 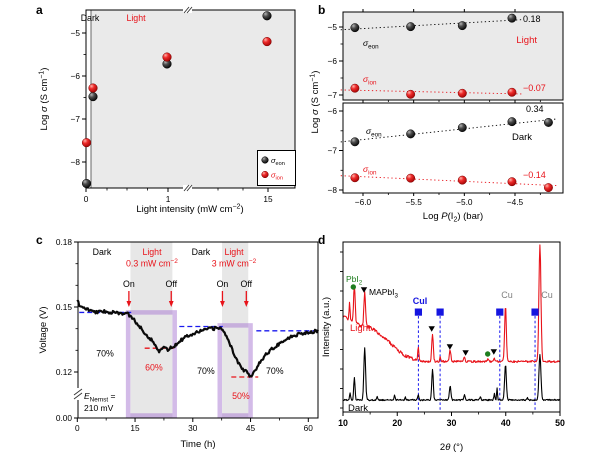 What do you see at coordinates (197, 444) in the screenshot?
I see `svg-text: Time (h)` at bounding box center [197, 444].